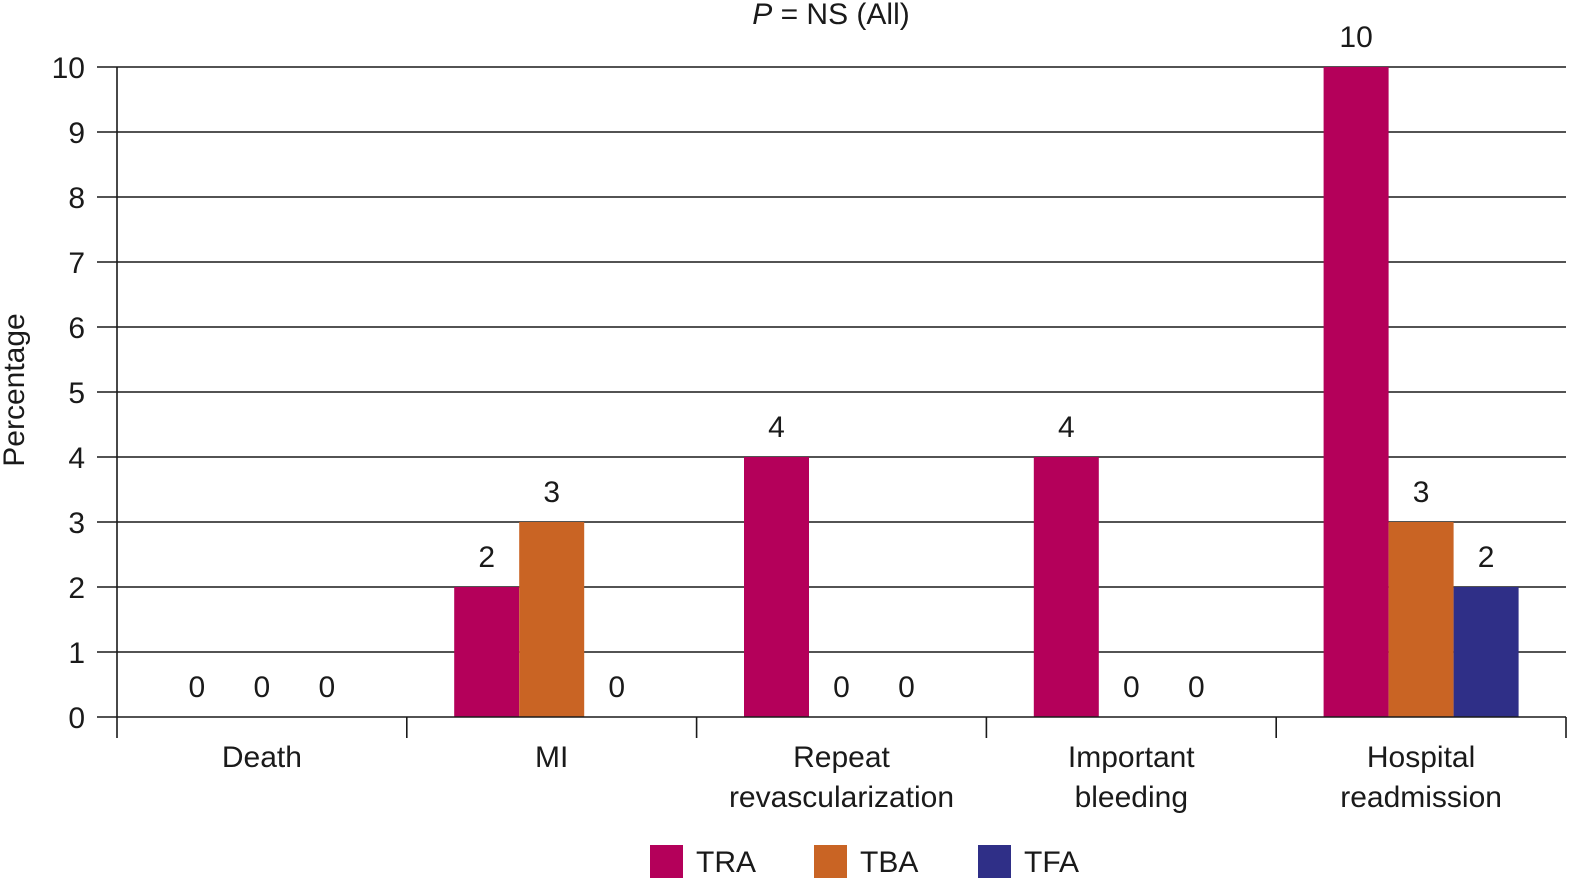 The width and height of the screenshot is (1571, 881). Describe the element at coordinates (1355, 37) in the screenshot. I see `data-label: 10` at that location.